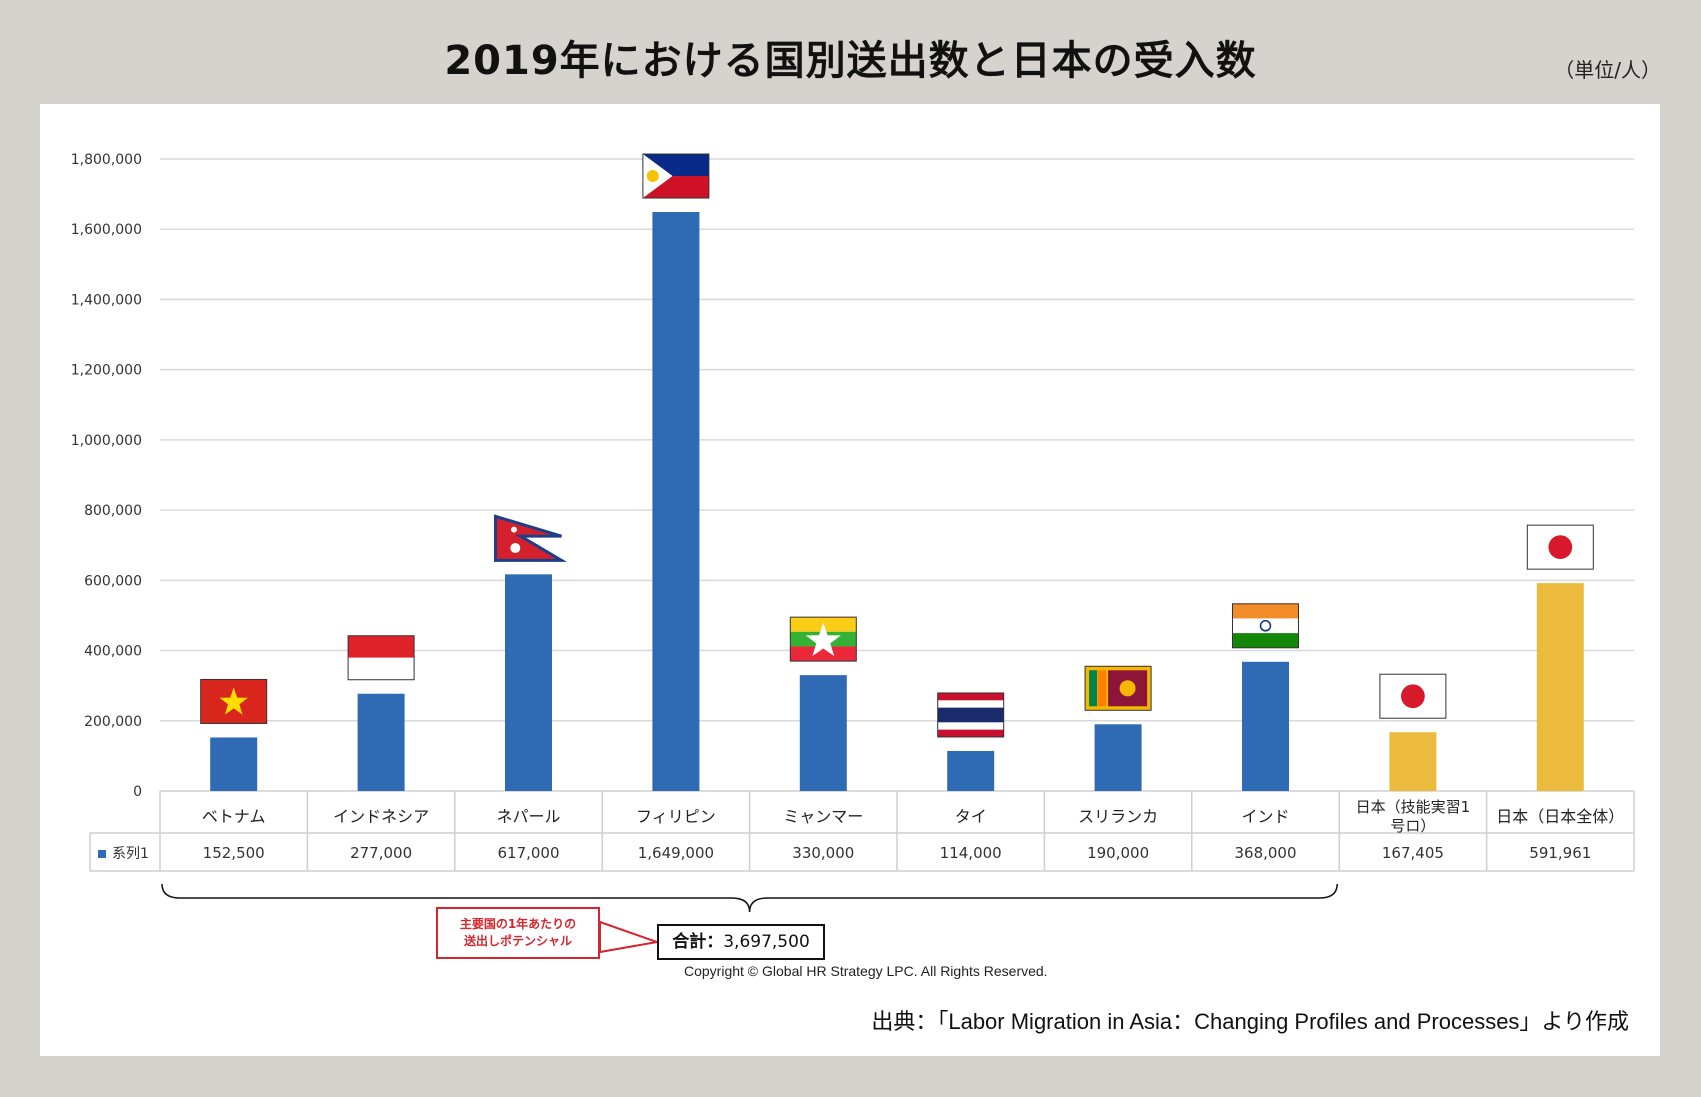 Image resolution: width=1701 pixels, height=1097 pixels. Describe the element at coordinates (518, 924) in the screenshot. I see `callout-line-1: 主要国の1年あたりの` at that location.